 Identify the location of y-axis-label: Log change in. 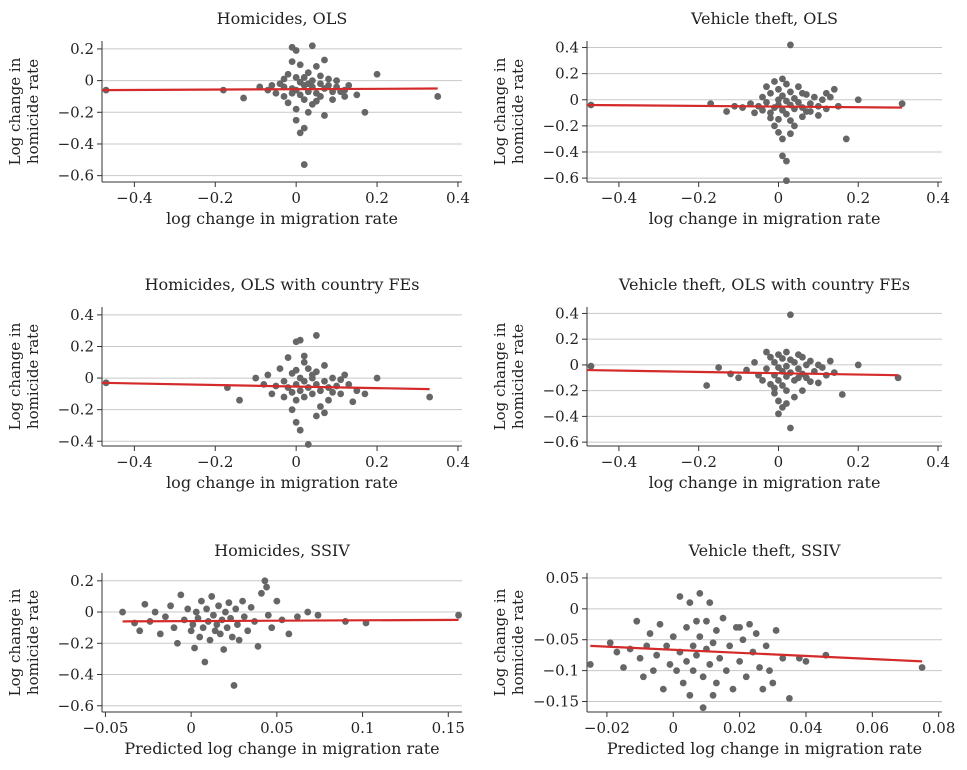
(500, 642).